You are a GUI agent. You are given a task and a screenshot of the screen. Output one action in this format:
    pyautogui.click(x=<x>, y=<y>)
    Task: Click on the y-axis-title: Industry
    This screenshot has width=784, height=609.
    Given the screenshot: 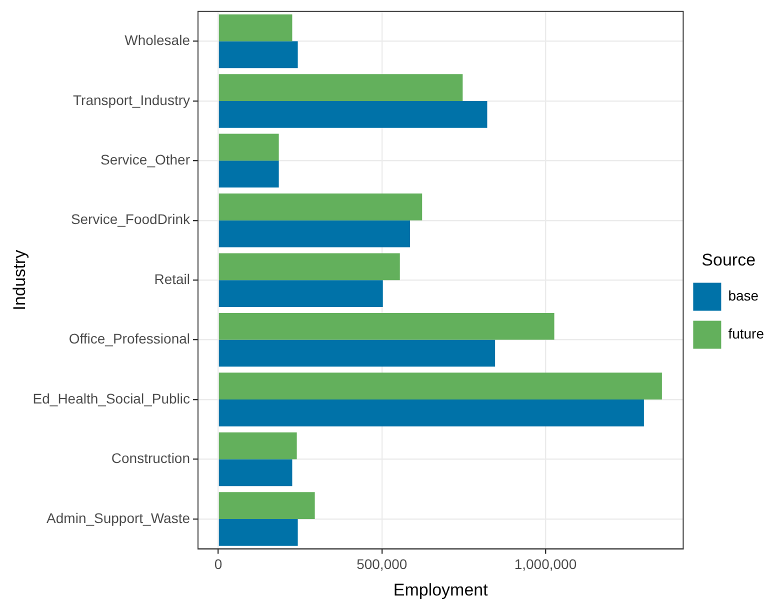 What is the action you would take?
    pyautogui.click(x=19, y=279)
    